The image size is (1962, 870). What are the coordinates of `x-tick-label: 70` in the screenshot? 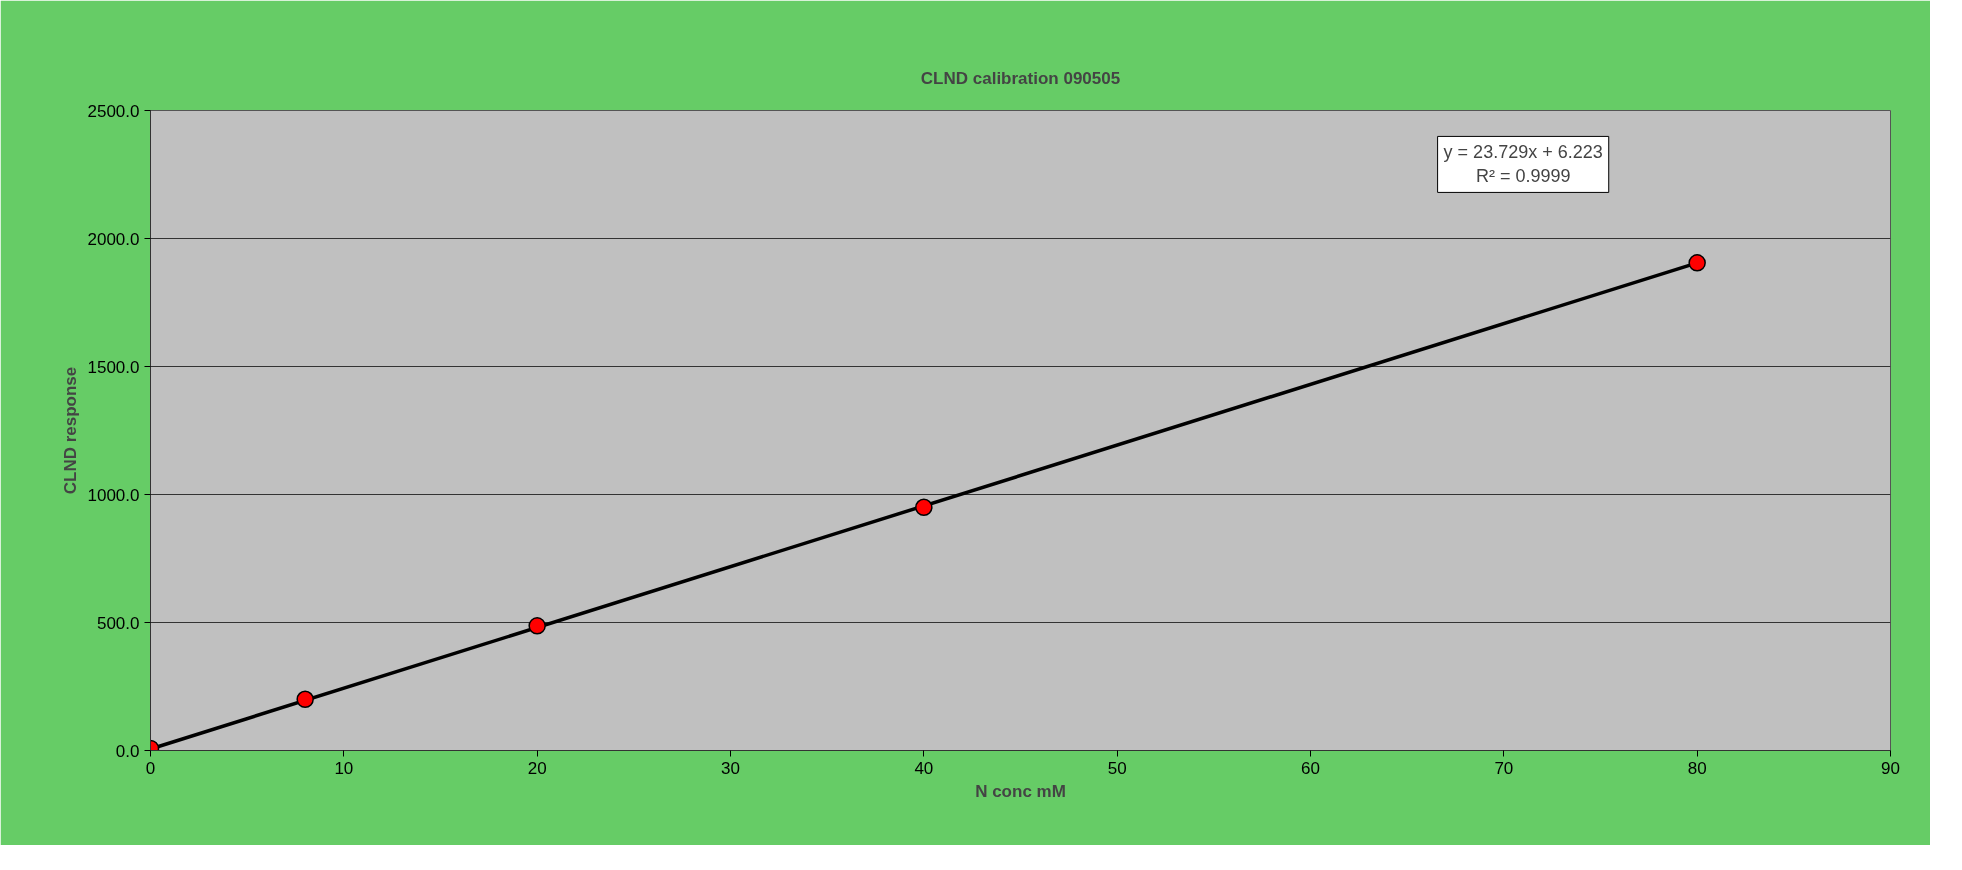 It's located at (1504, 768).